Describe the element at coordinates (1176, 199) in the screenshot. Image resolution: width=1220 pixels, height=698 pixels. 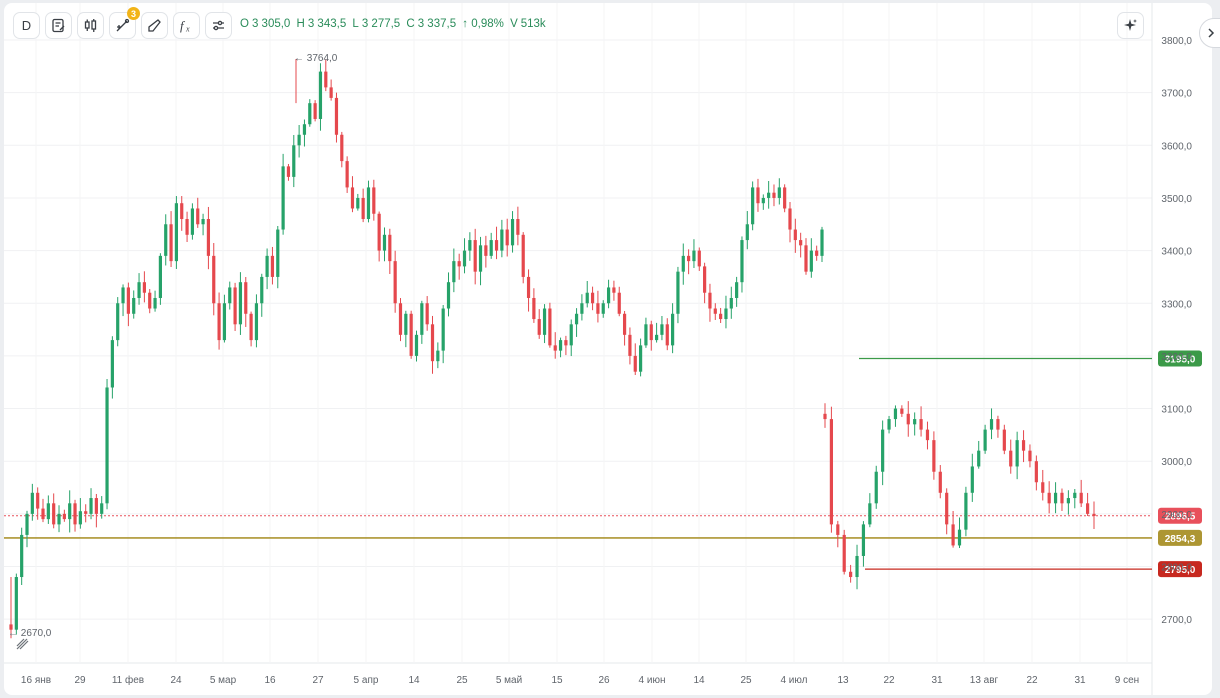
I see `y-tick-label: 3500,0` at that location.